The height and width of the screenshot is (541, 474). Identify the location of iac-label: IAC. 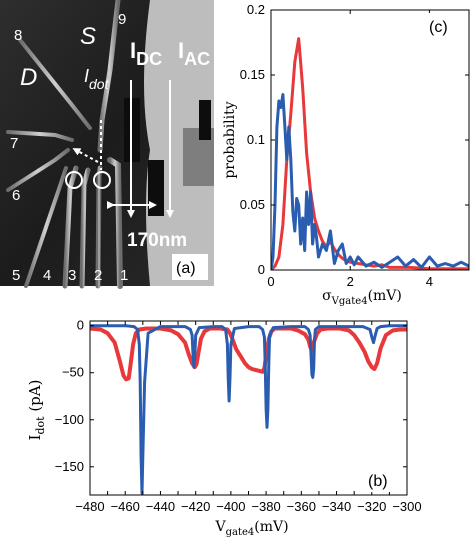
(194, 53).